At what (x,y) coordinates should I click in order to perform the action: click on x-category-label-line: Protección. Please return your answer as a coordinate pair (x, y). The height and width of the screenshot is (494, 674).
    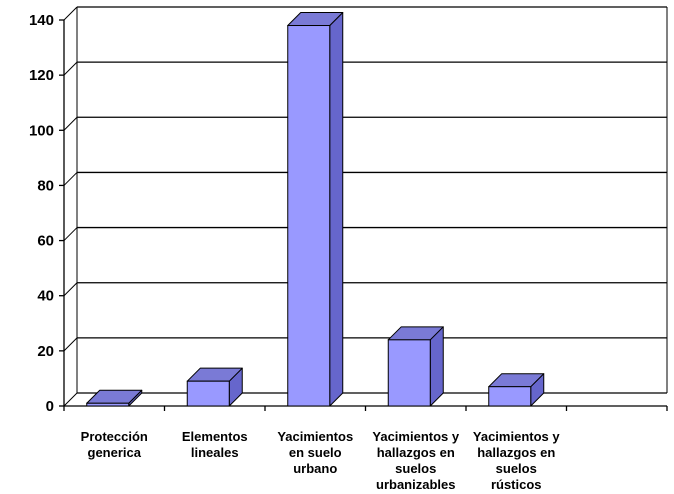
    Looking at the image, I should click on (114, 436).